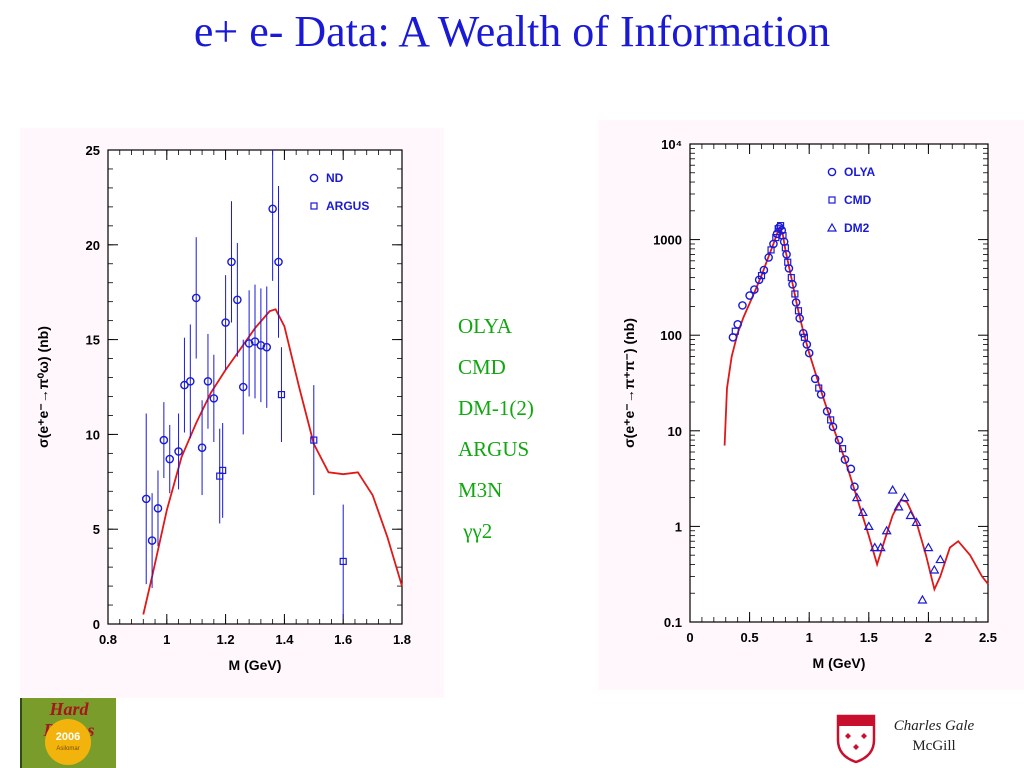 The height and width of the screenshot is (768, 1024). Describe the element at coordinates (96, 624) in the screenshot. I see `y-tick-label: 0` at that location.